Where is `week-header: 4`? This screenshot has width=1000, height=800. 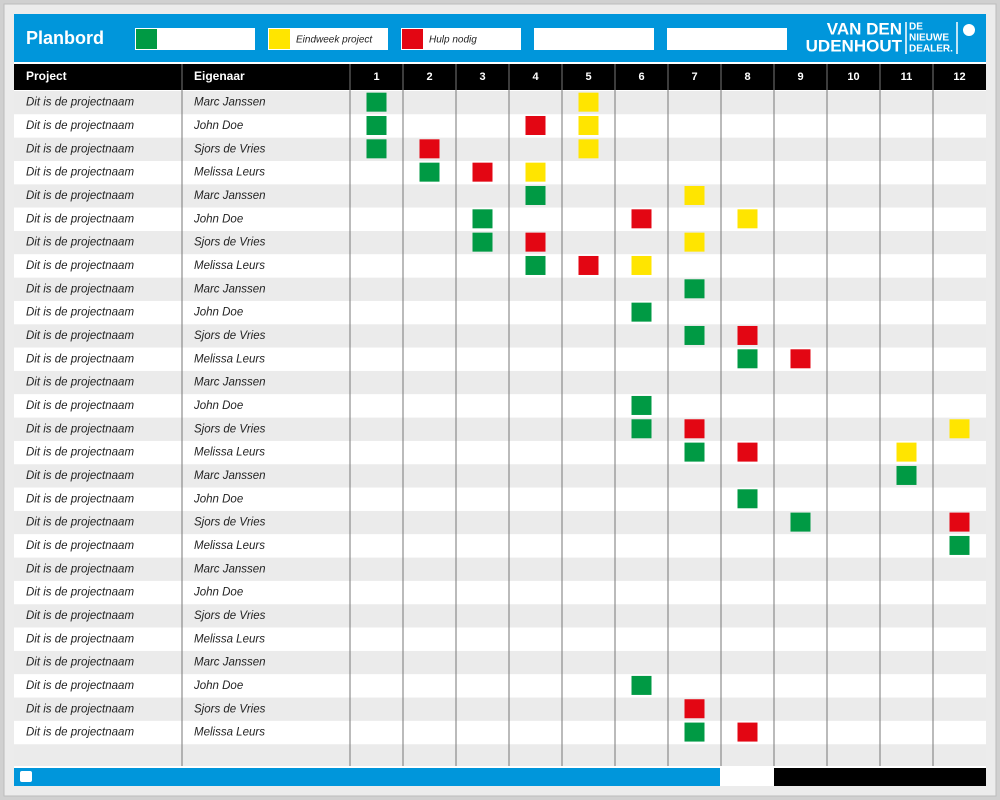
week-header: 4 is located at coordinates (535, 77).